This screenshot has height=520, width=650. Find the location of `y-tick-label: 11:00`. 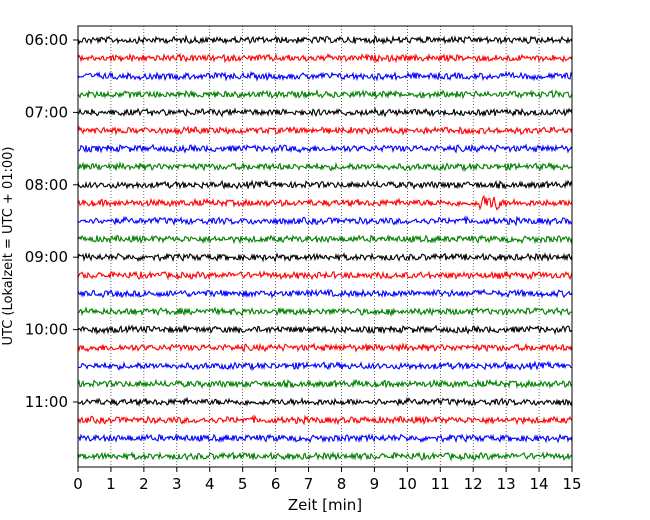

y-tick-label: 11:00 is located at coordinates (46, 402).